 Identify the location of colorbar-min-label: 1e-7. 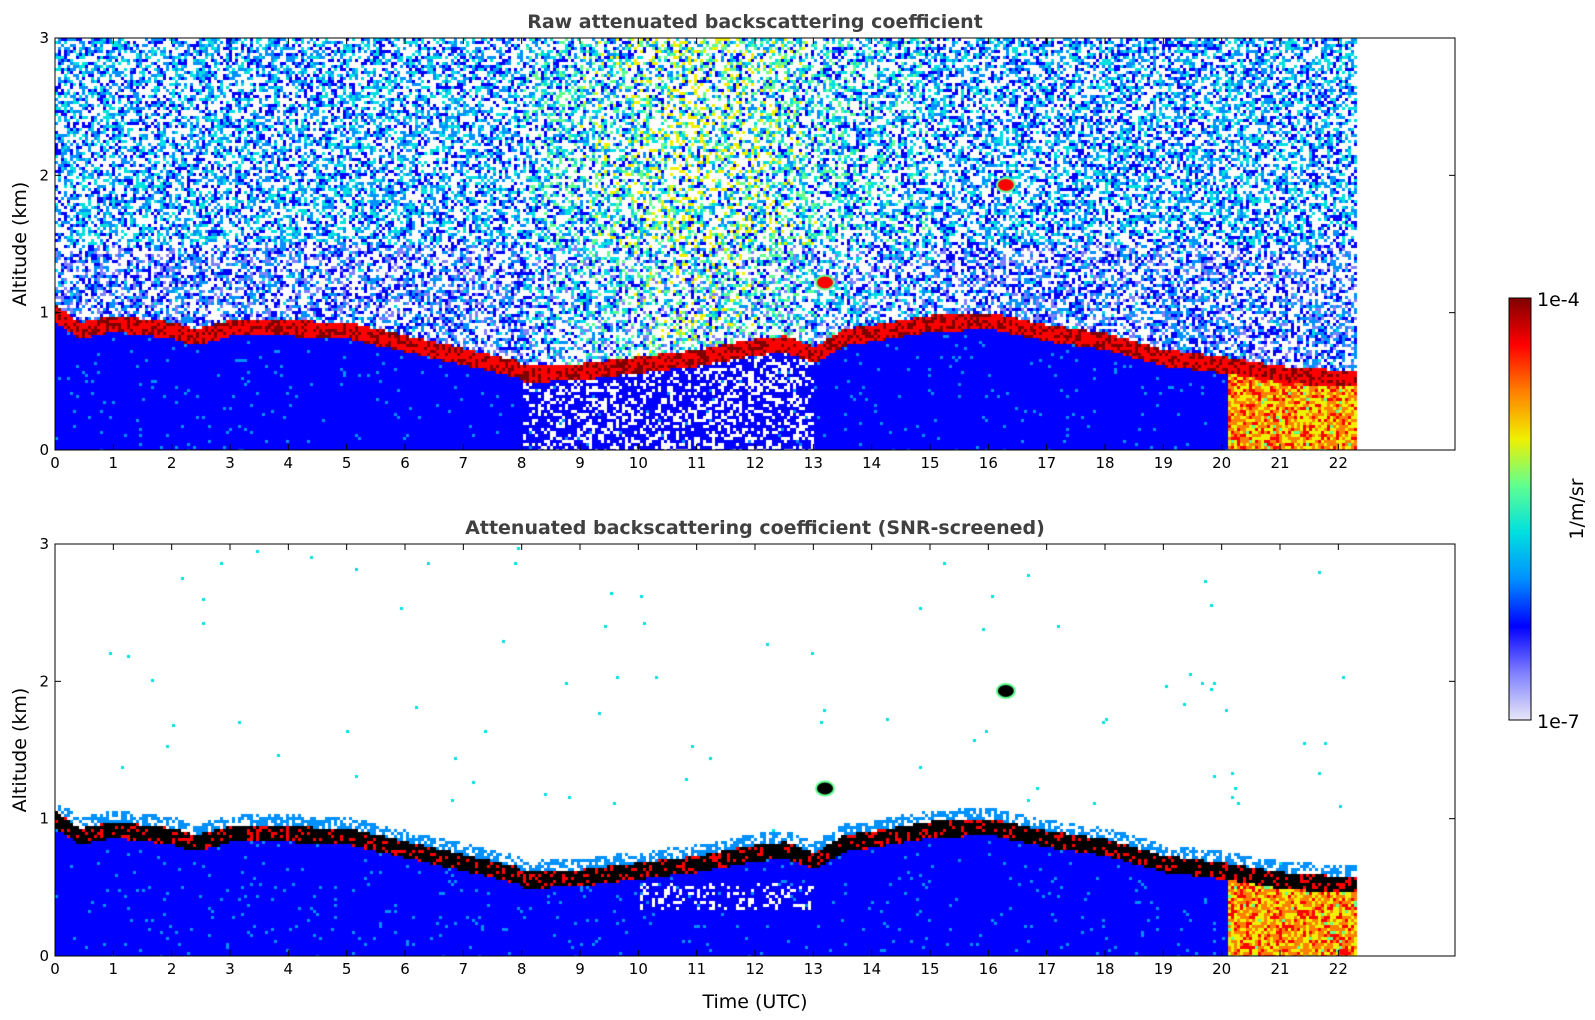
(1558, 722).